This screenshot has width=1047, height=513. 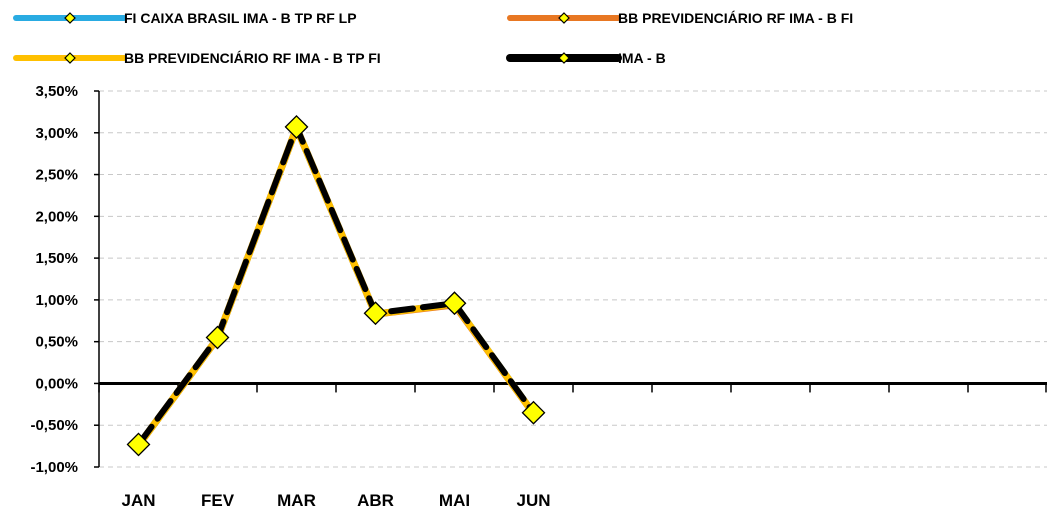 I want to click on y-tick-label: 1,50%, so click(x=56, y=258).